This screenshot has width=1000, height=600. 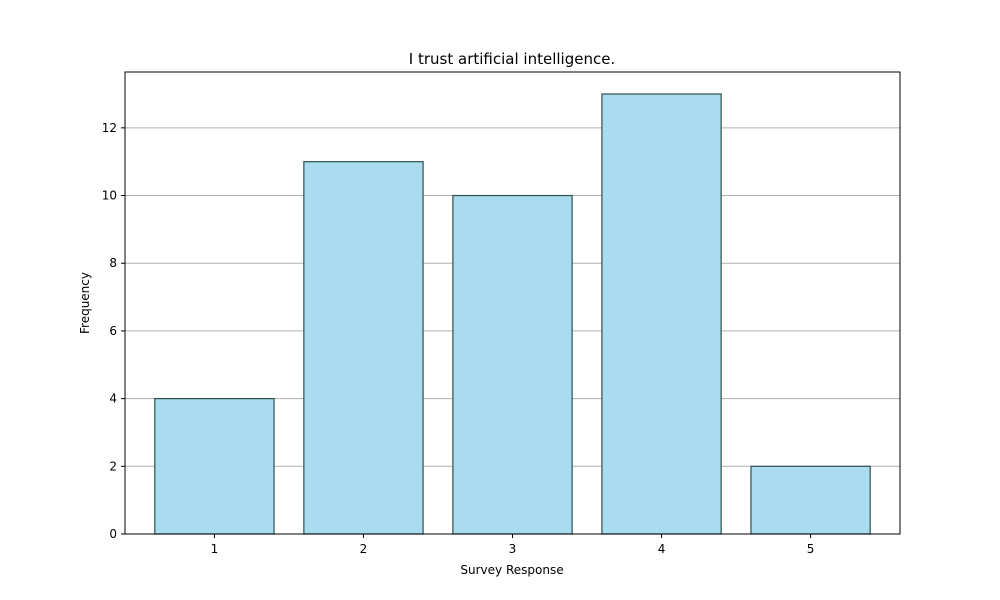 I want to click on x-tick-label-1: 1, so click(x=215, y=549).